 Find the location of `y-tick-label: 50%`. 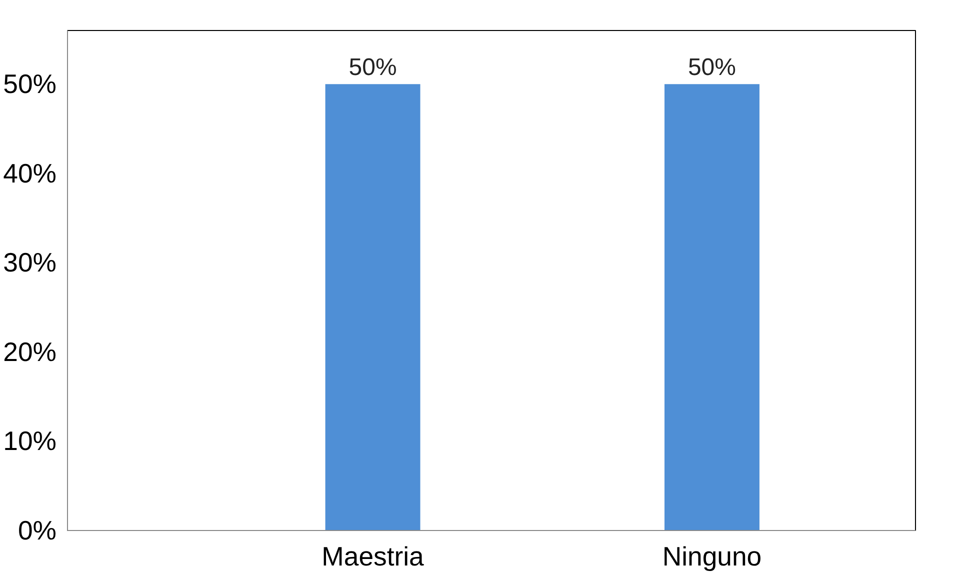

y-tick-label: 50% is located at coordinates (30, 84).